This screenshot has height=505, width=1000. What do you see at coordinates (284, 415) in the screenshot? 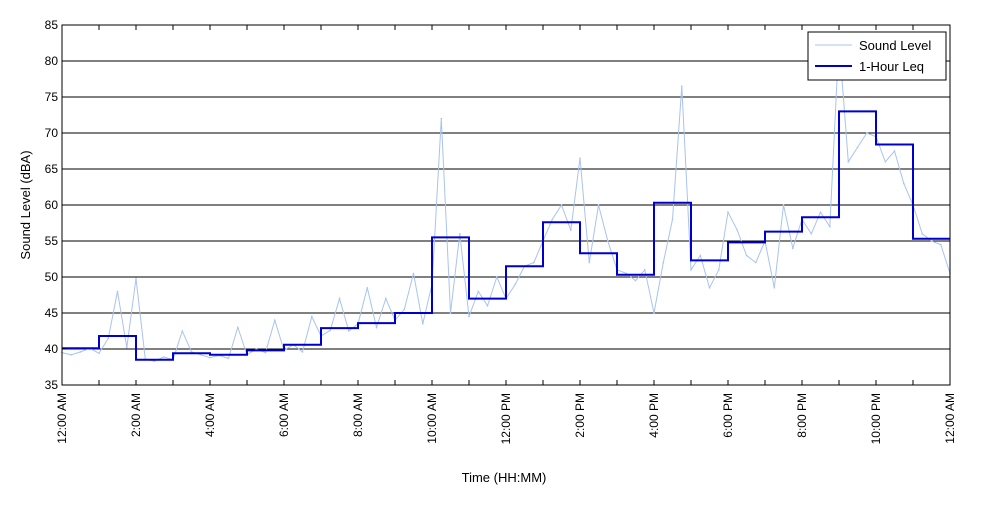
I see `x-tick-label: 6:00 AM` at bounding box center [284, 415].